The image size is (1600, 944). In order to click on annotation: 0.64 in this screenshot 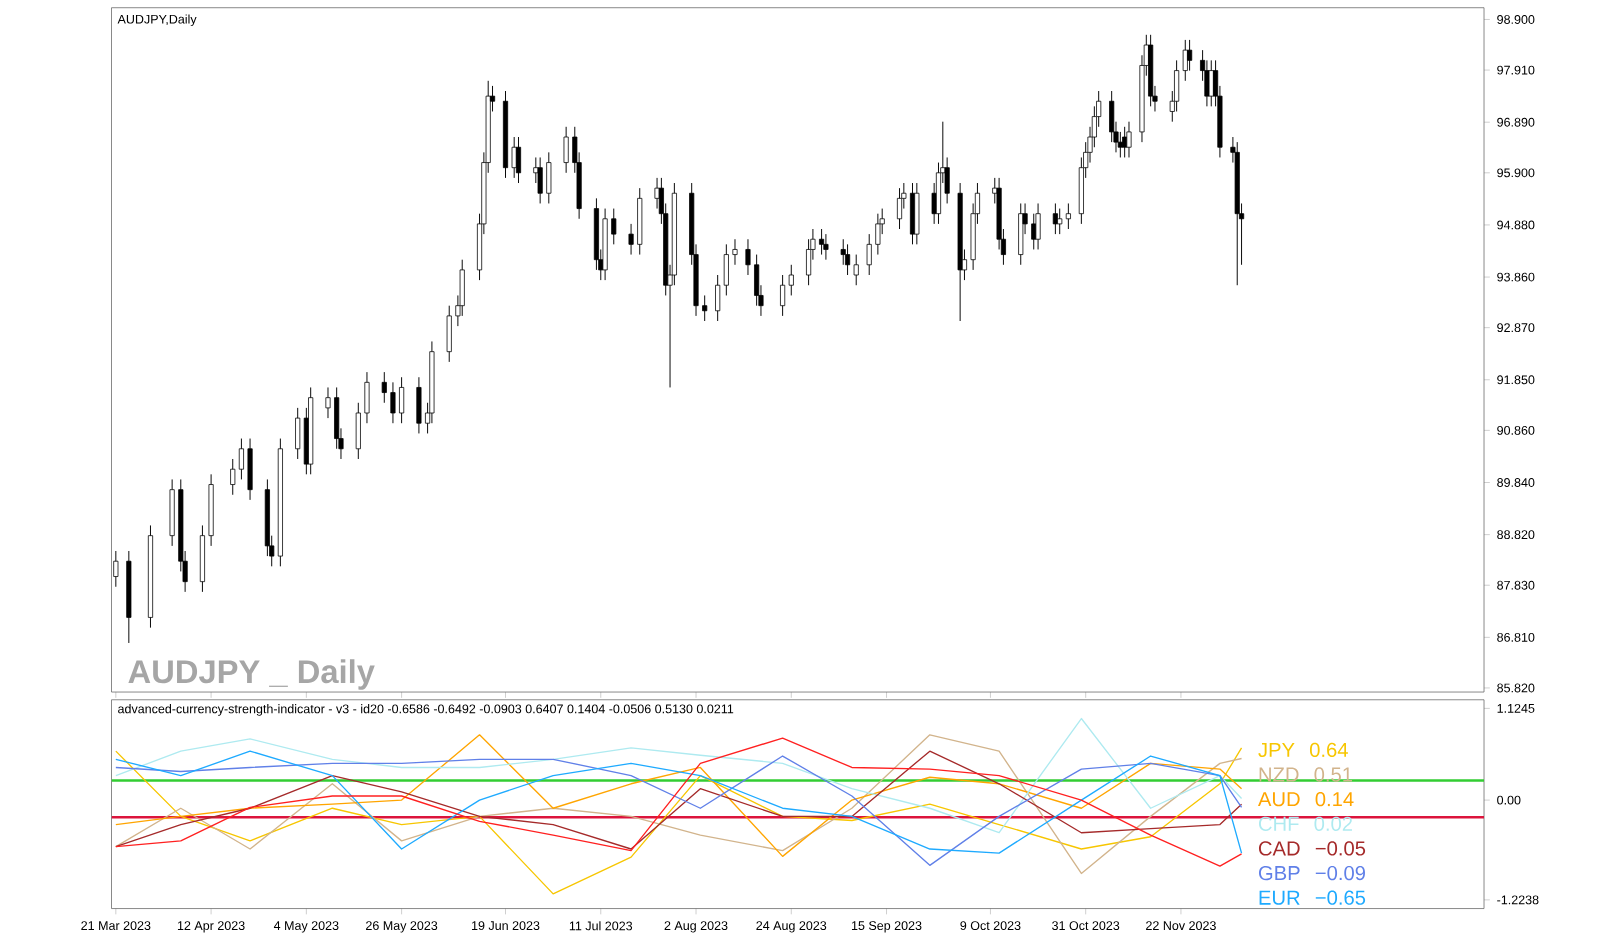, I will do `click(1328, 750)`.